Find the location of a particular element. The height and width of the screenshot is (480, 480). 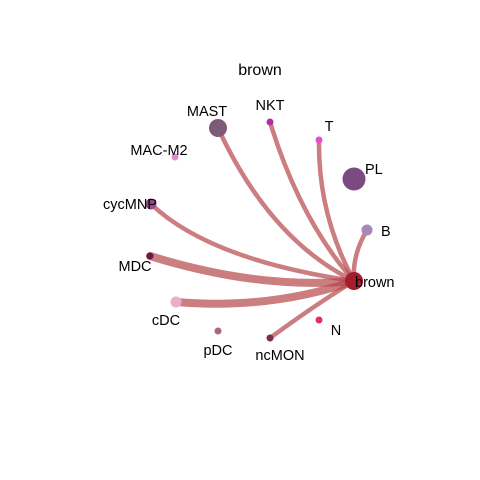

node-label-pl: PL is located at coordinates (374, 170).